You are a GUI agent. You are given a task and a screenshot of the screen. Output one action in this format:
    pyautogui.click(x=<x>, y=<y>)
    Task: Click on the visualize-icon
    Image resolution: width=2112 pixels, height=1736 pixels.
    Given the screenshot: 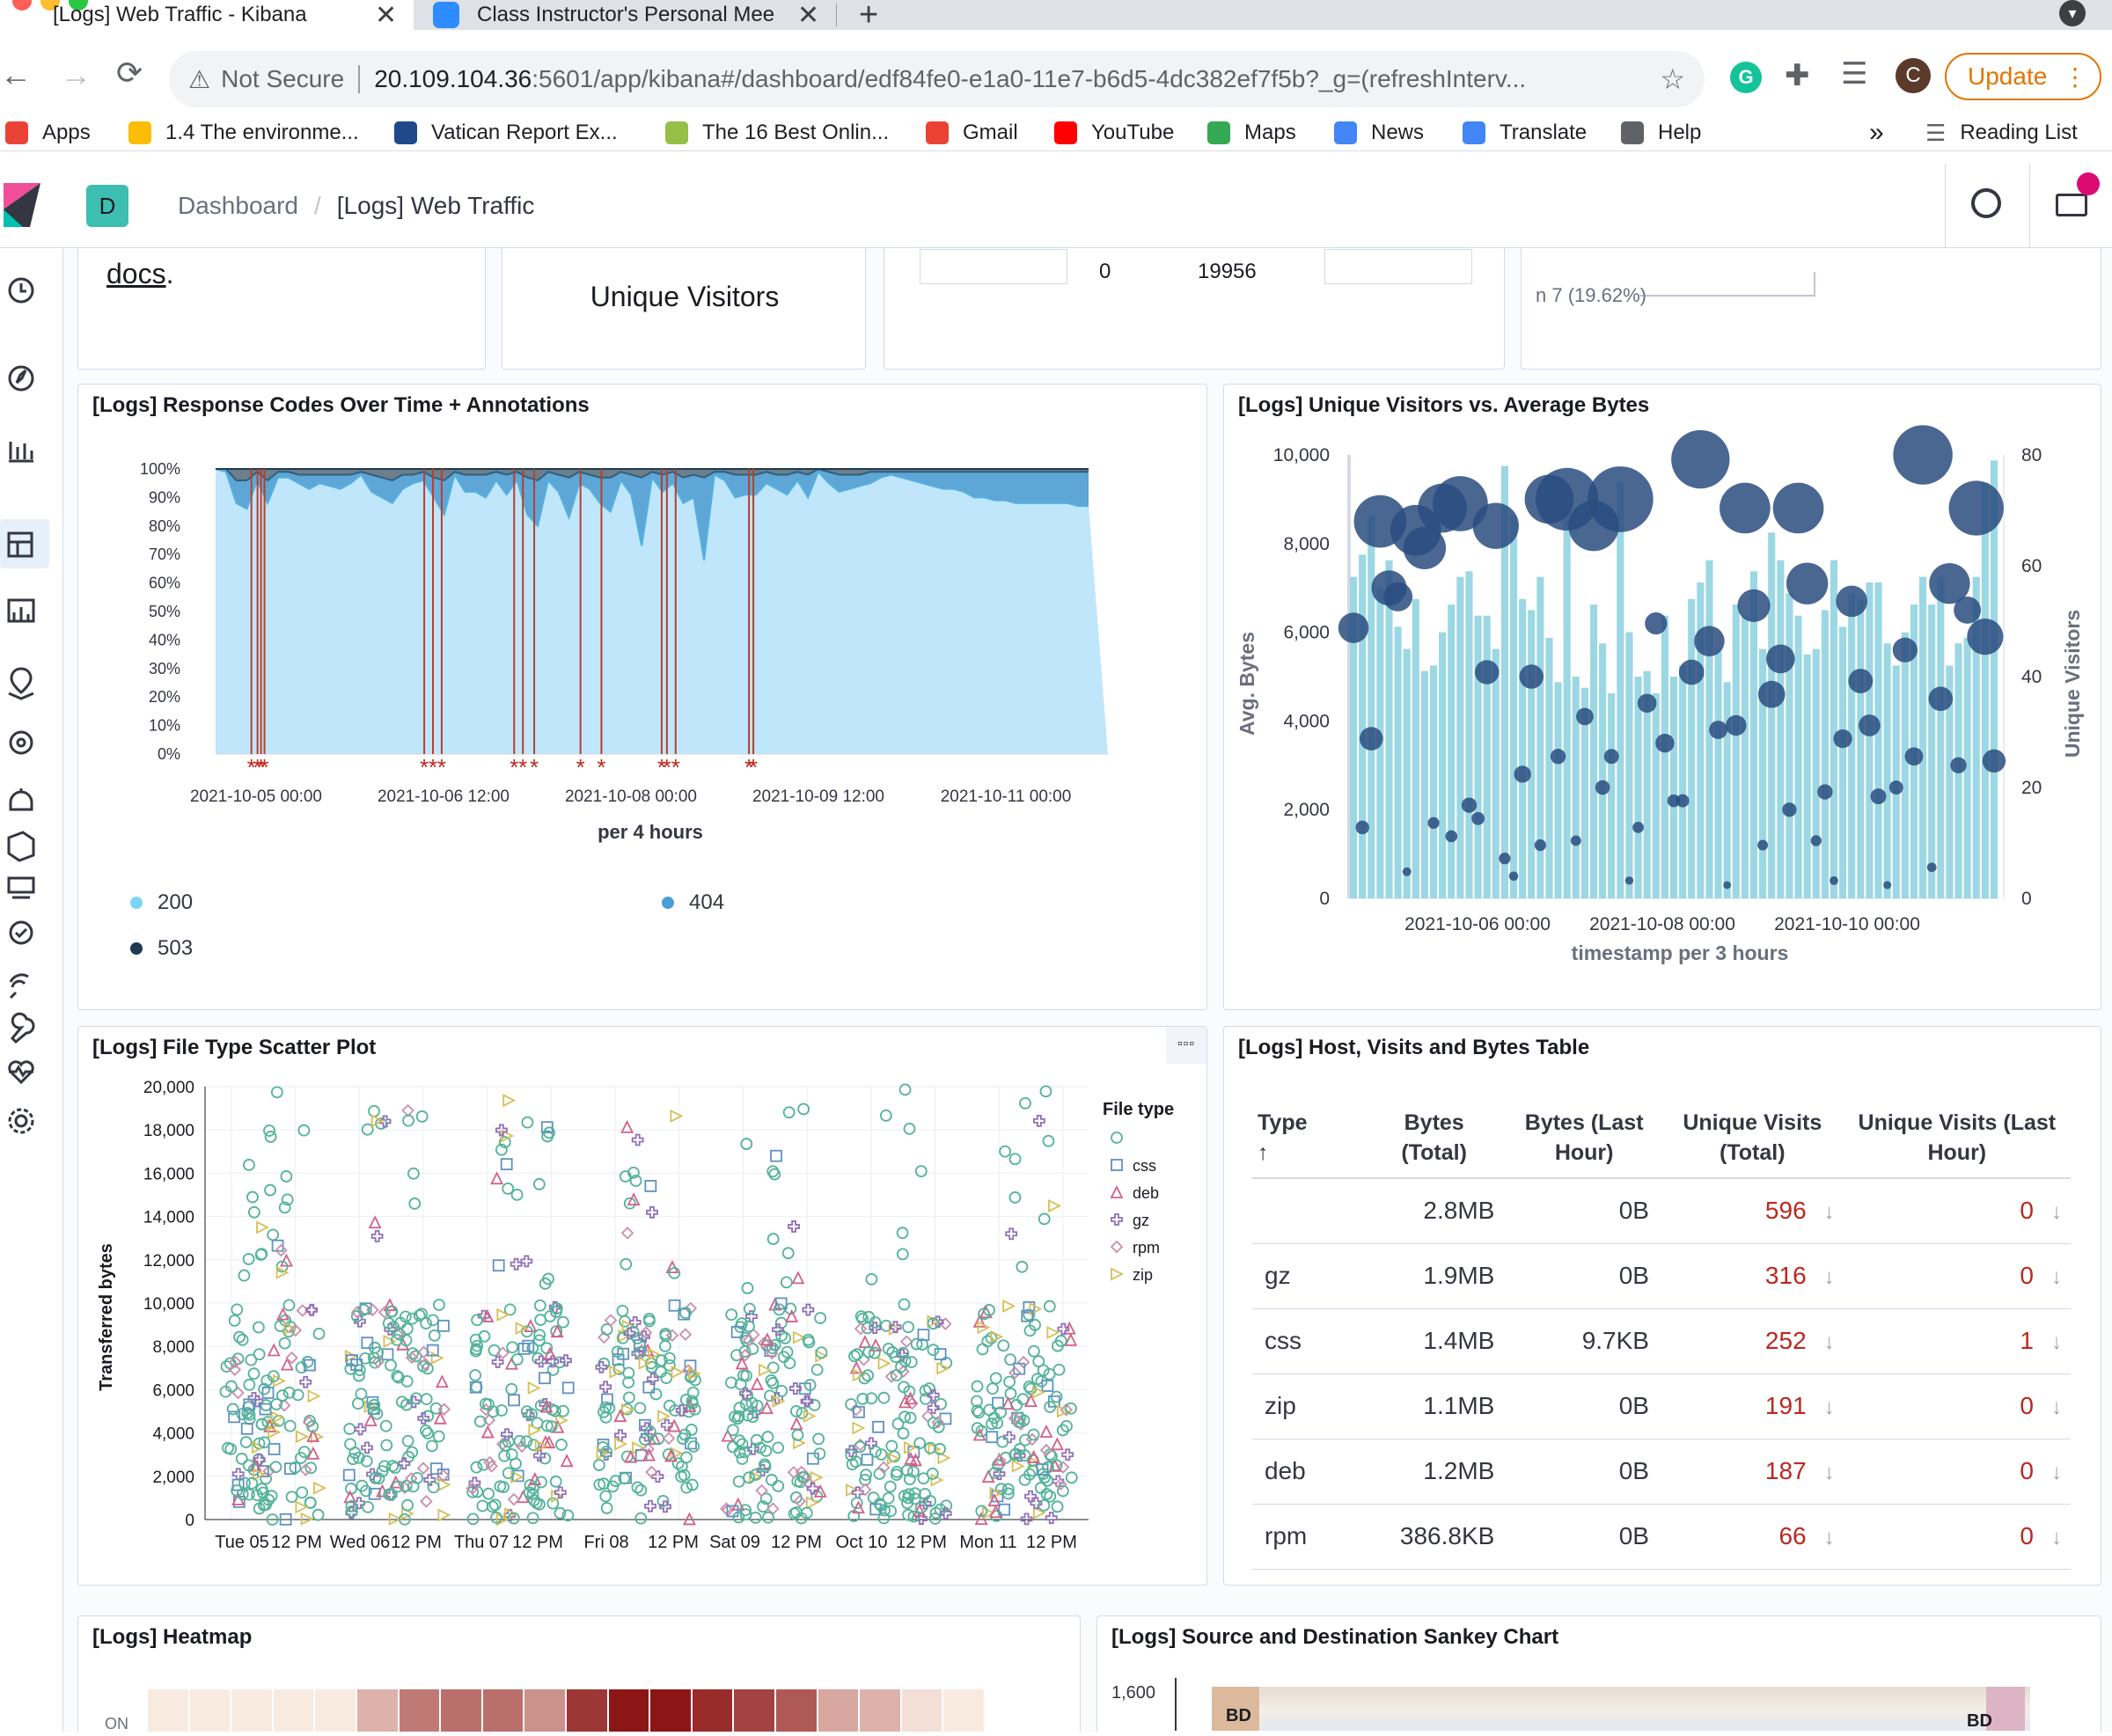 What is the action you would take?
    pyautogui.click(x=21, y=452)
    